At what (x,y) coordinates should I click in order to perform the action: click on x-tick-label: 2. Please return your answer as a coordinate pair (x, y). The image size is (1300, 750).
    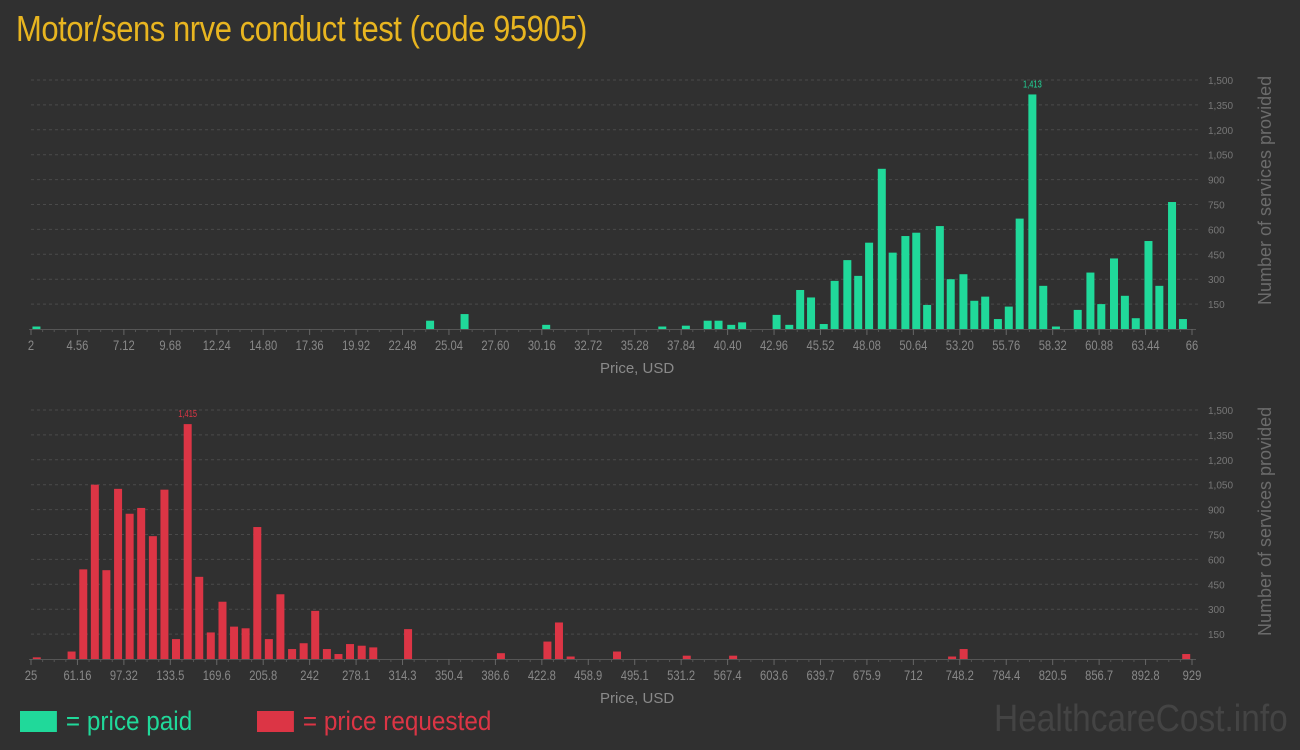
    Looking at the image, I should click on (31, 345).